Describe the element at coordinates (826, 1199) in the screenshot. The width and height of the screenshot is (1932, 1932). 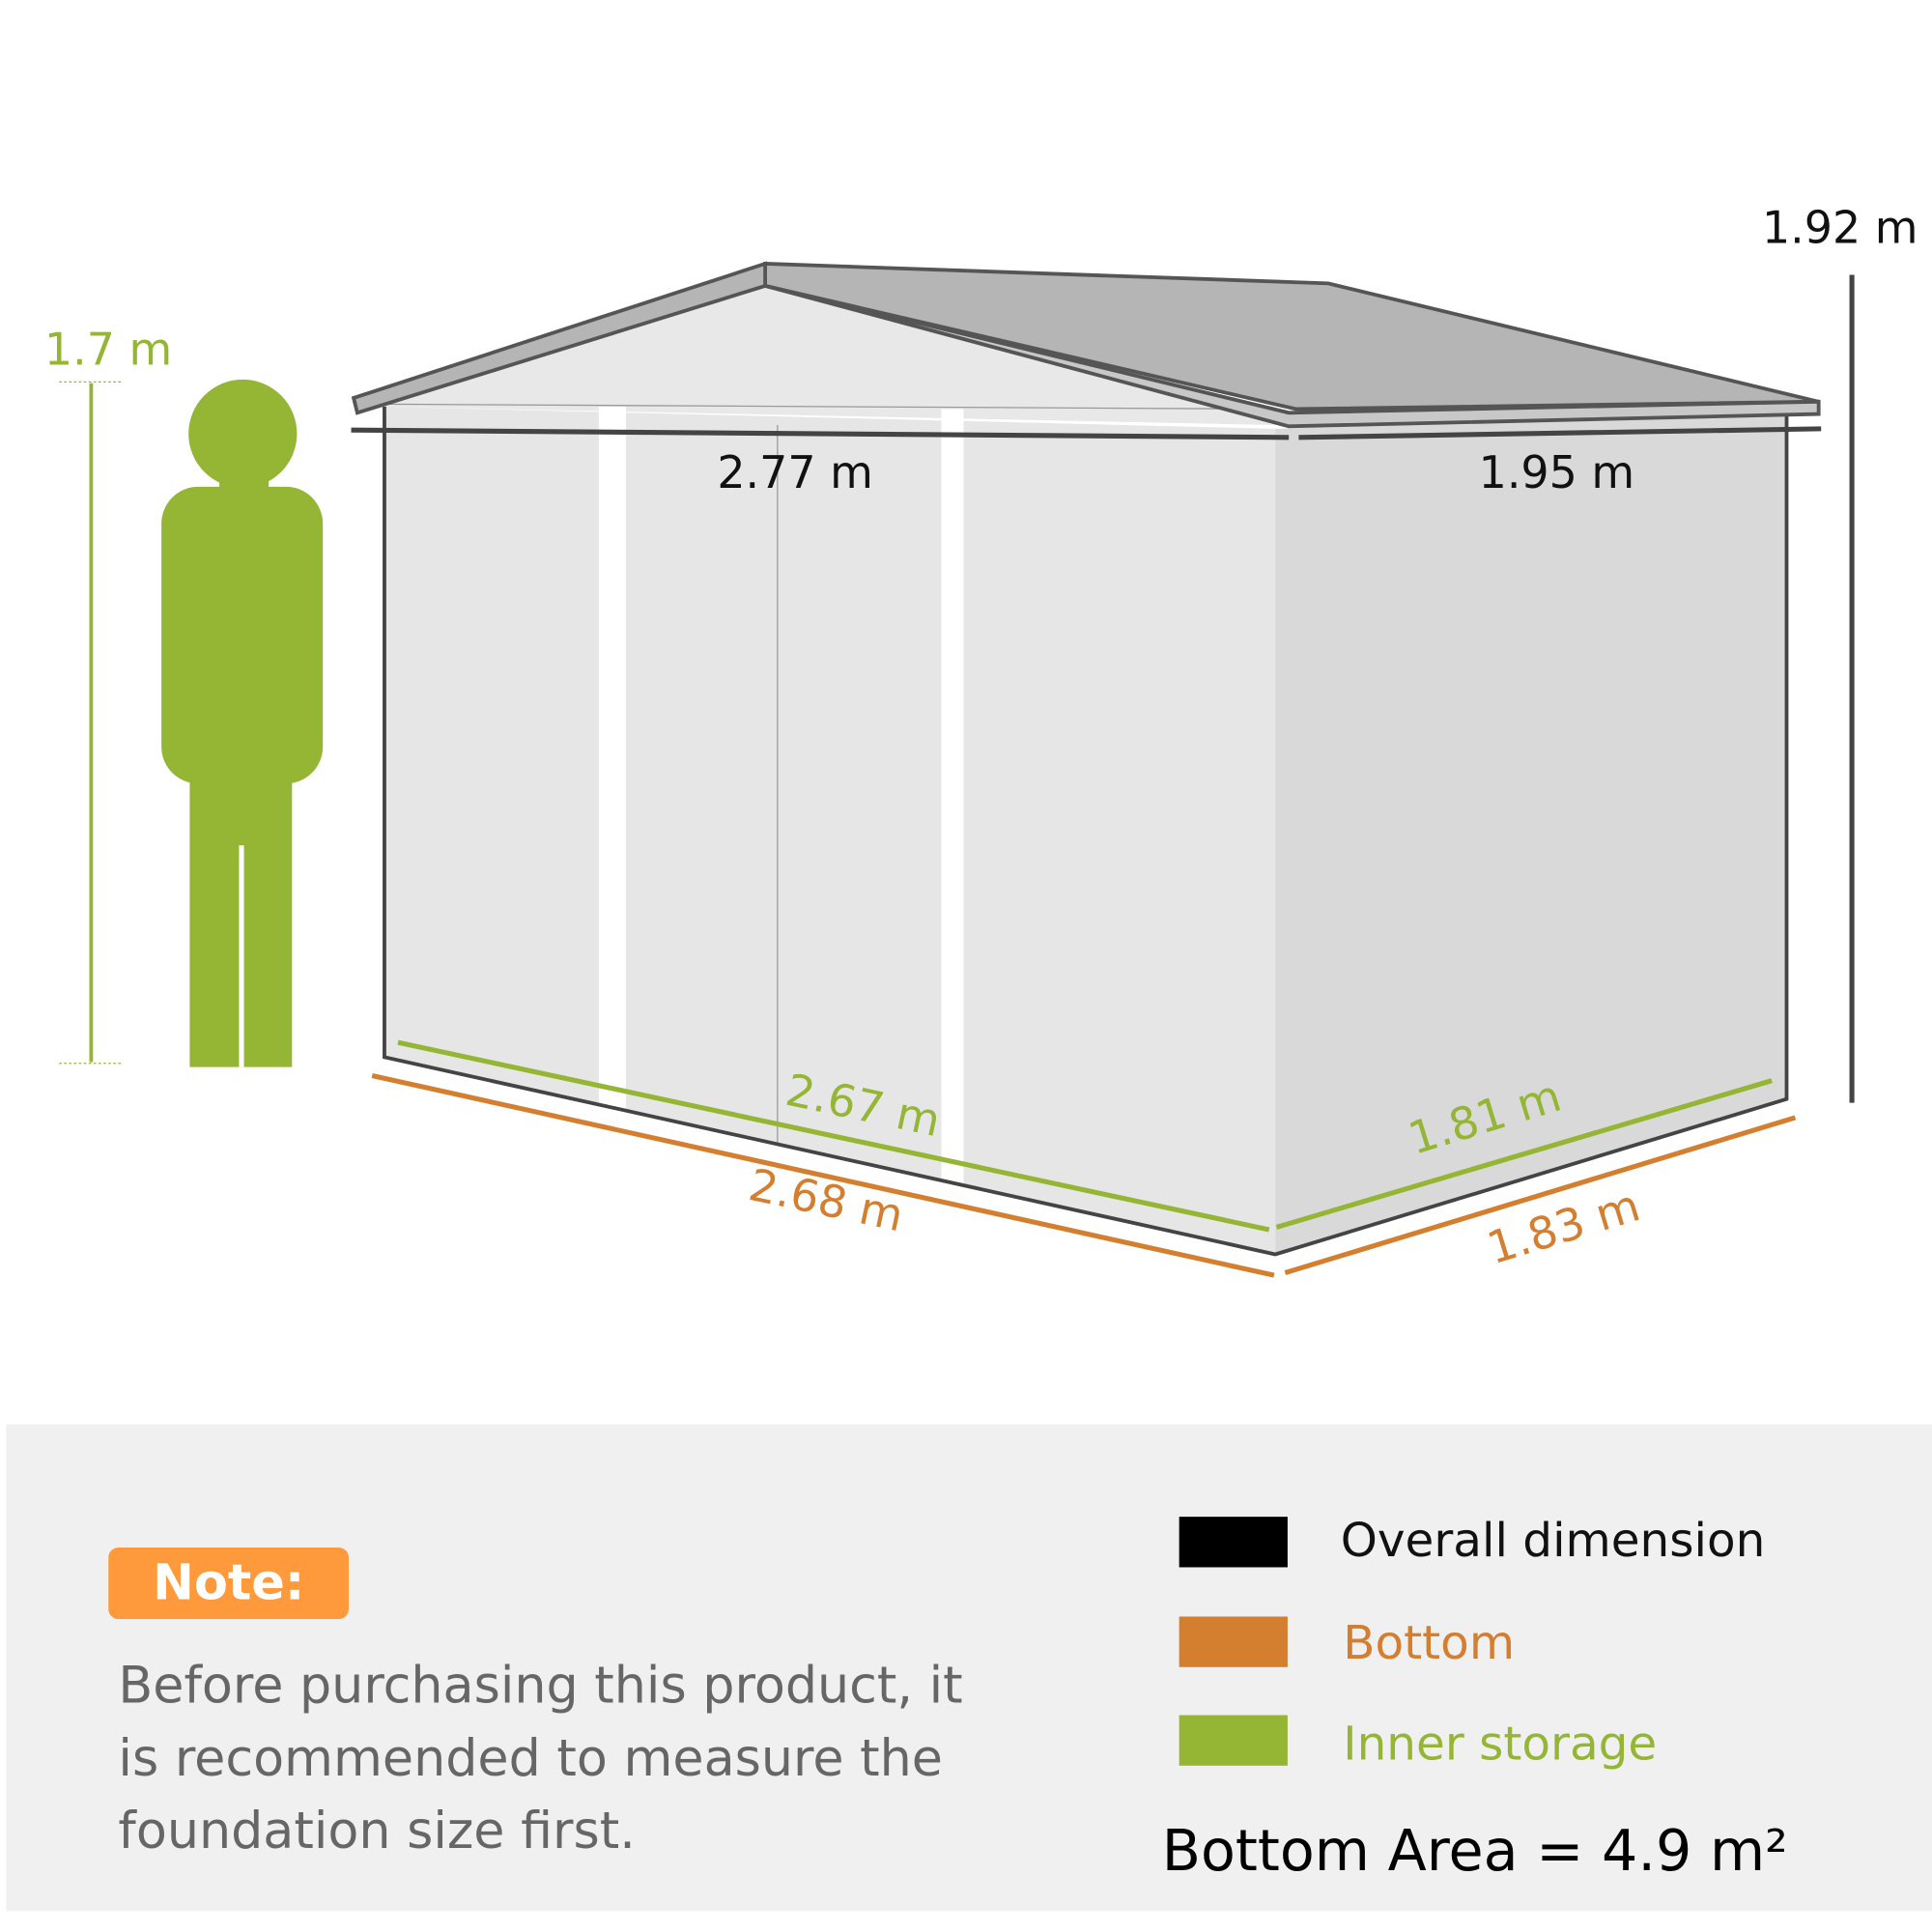
I see `bottom-width-label: 2.68 m` at that location.